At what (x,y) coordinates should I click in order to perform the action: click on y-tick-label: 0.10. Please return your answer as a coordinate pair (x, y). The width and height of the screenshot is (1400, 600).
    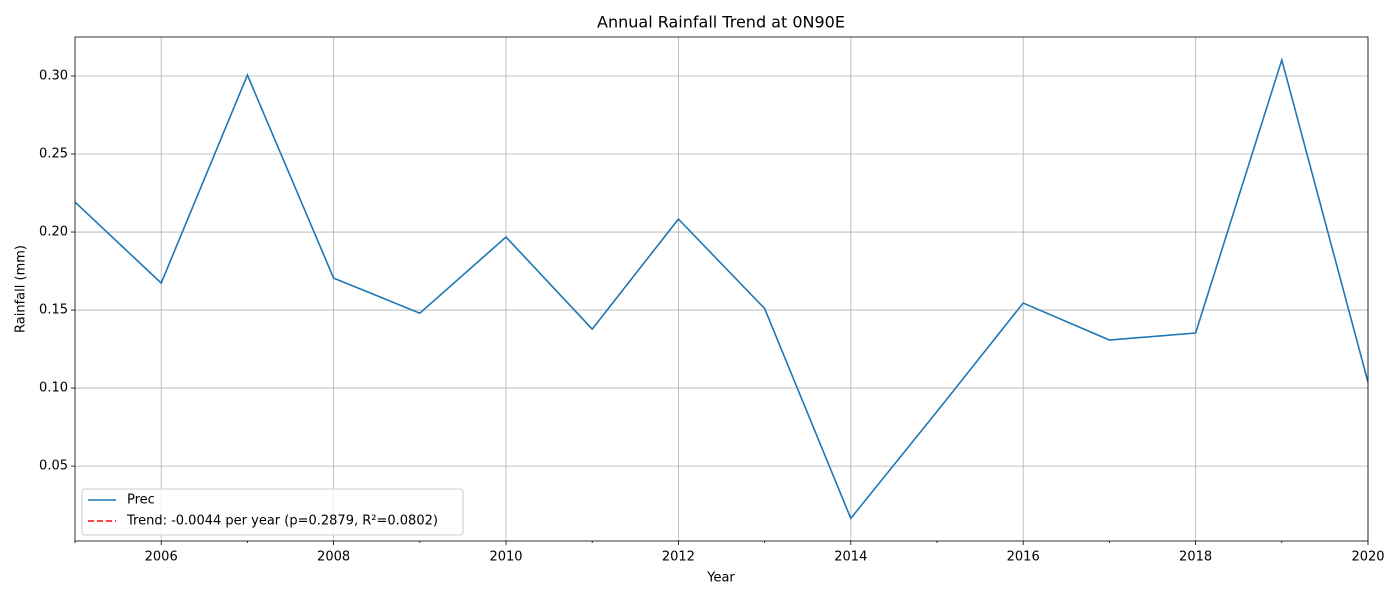
    Looking at the image, I should click on (53, 388).